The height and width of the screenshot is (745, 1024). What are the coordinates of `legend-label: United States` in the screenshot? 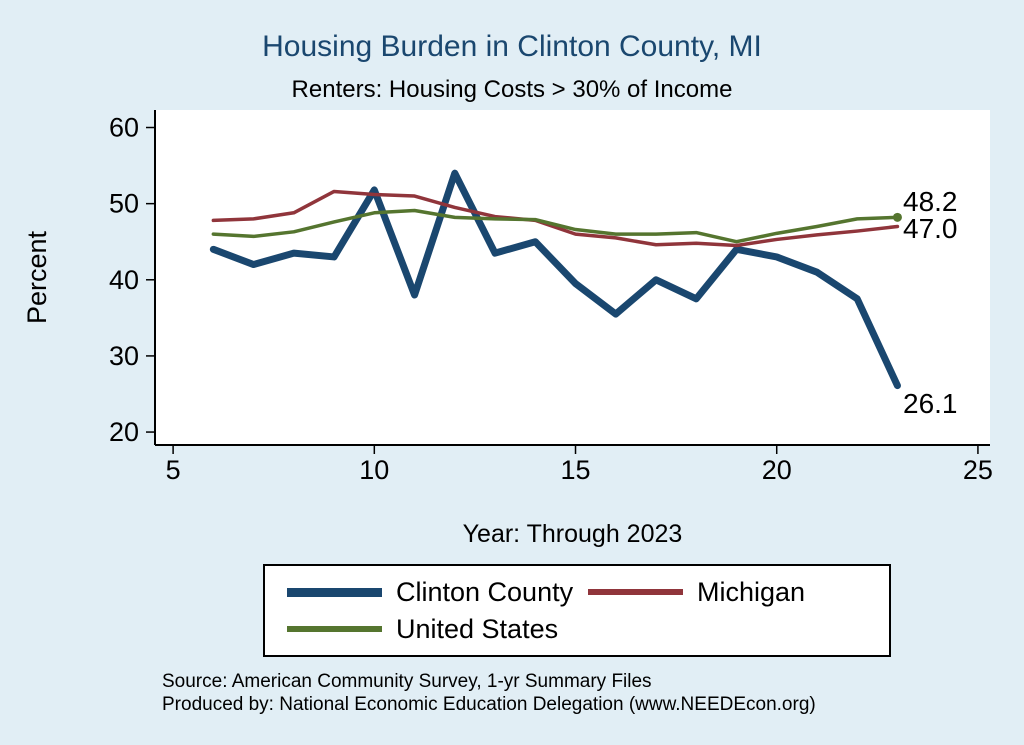 It's located at (477, 628).